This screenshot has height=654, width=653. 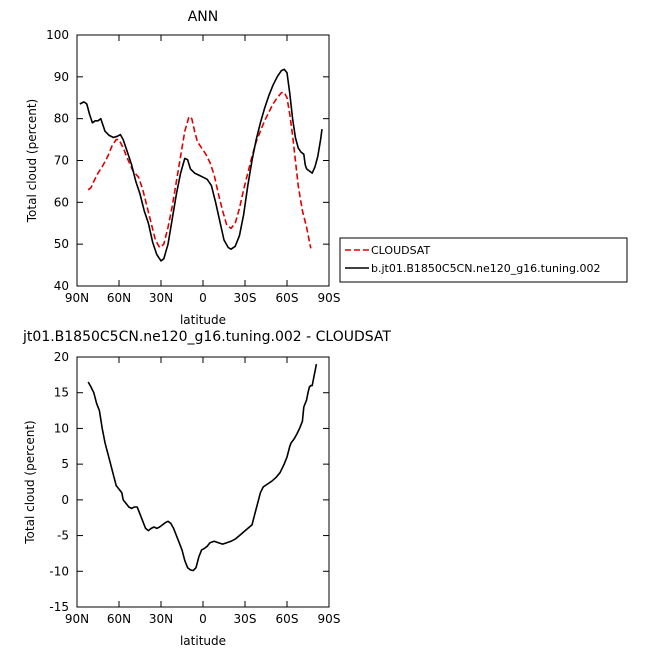 What do you see at coordinates (161, 298) in the screenshot?
I see `top-x-tick-label: 30N` at bounding box center [161, 298].